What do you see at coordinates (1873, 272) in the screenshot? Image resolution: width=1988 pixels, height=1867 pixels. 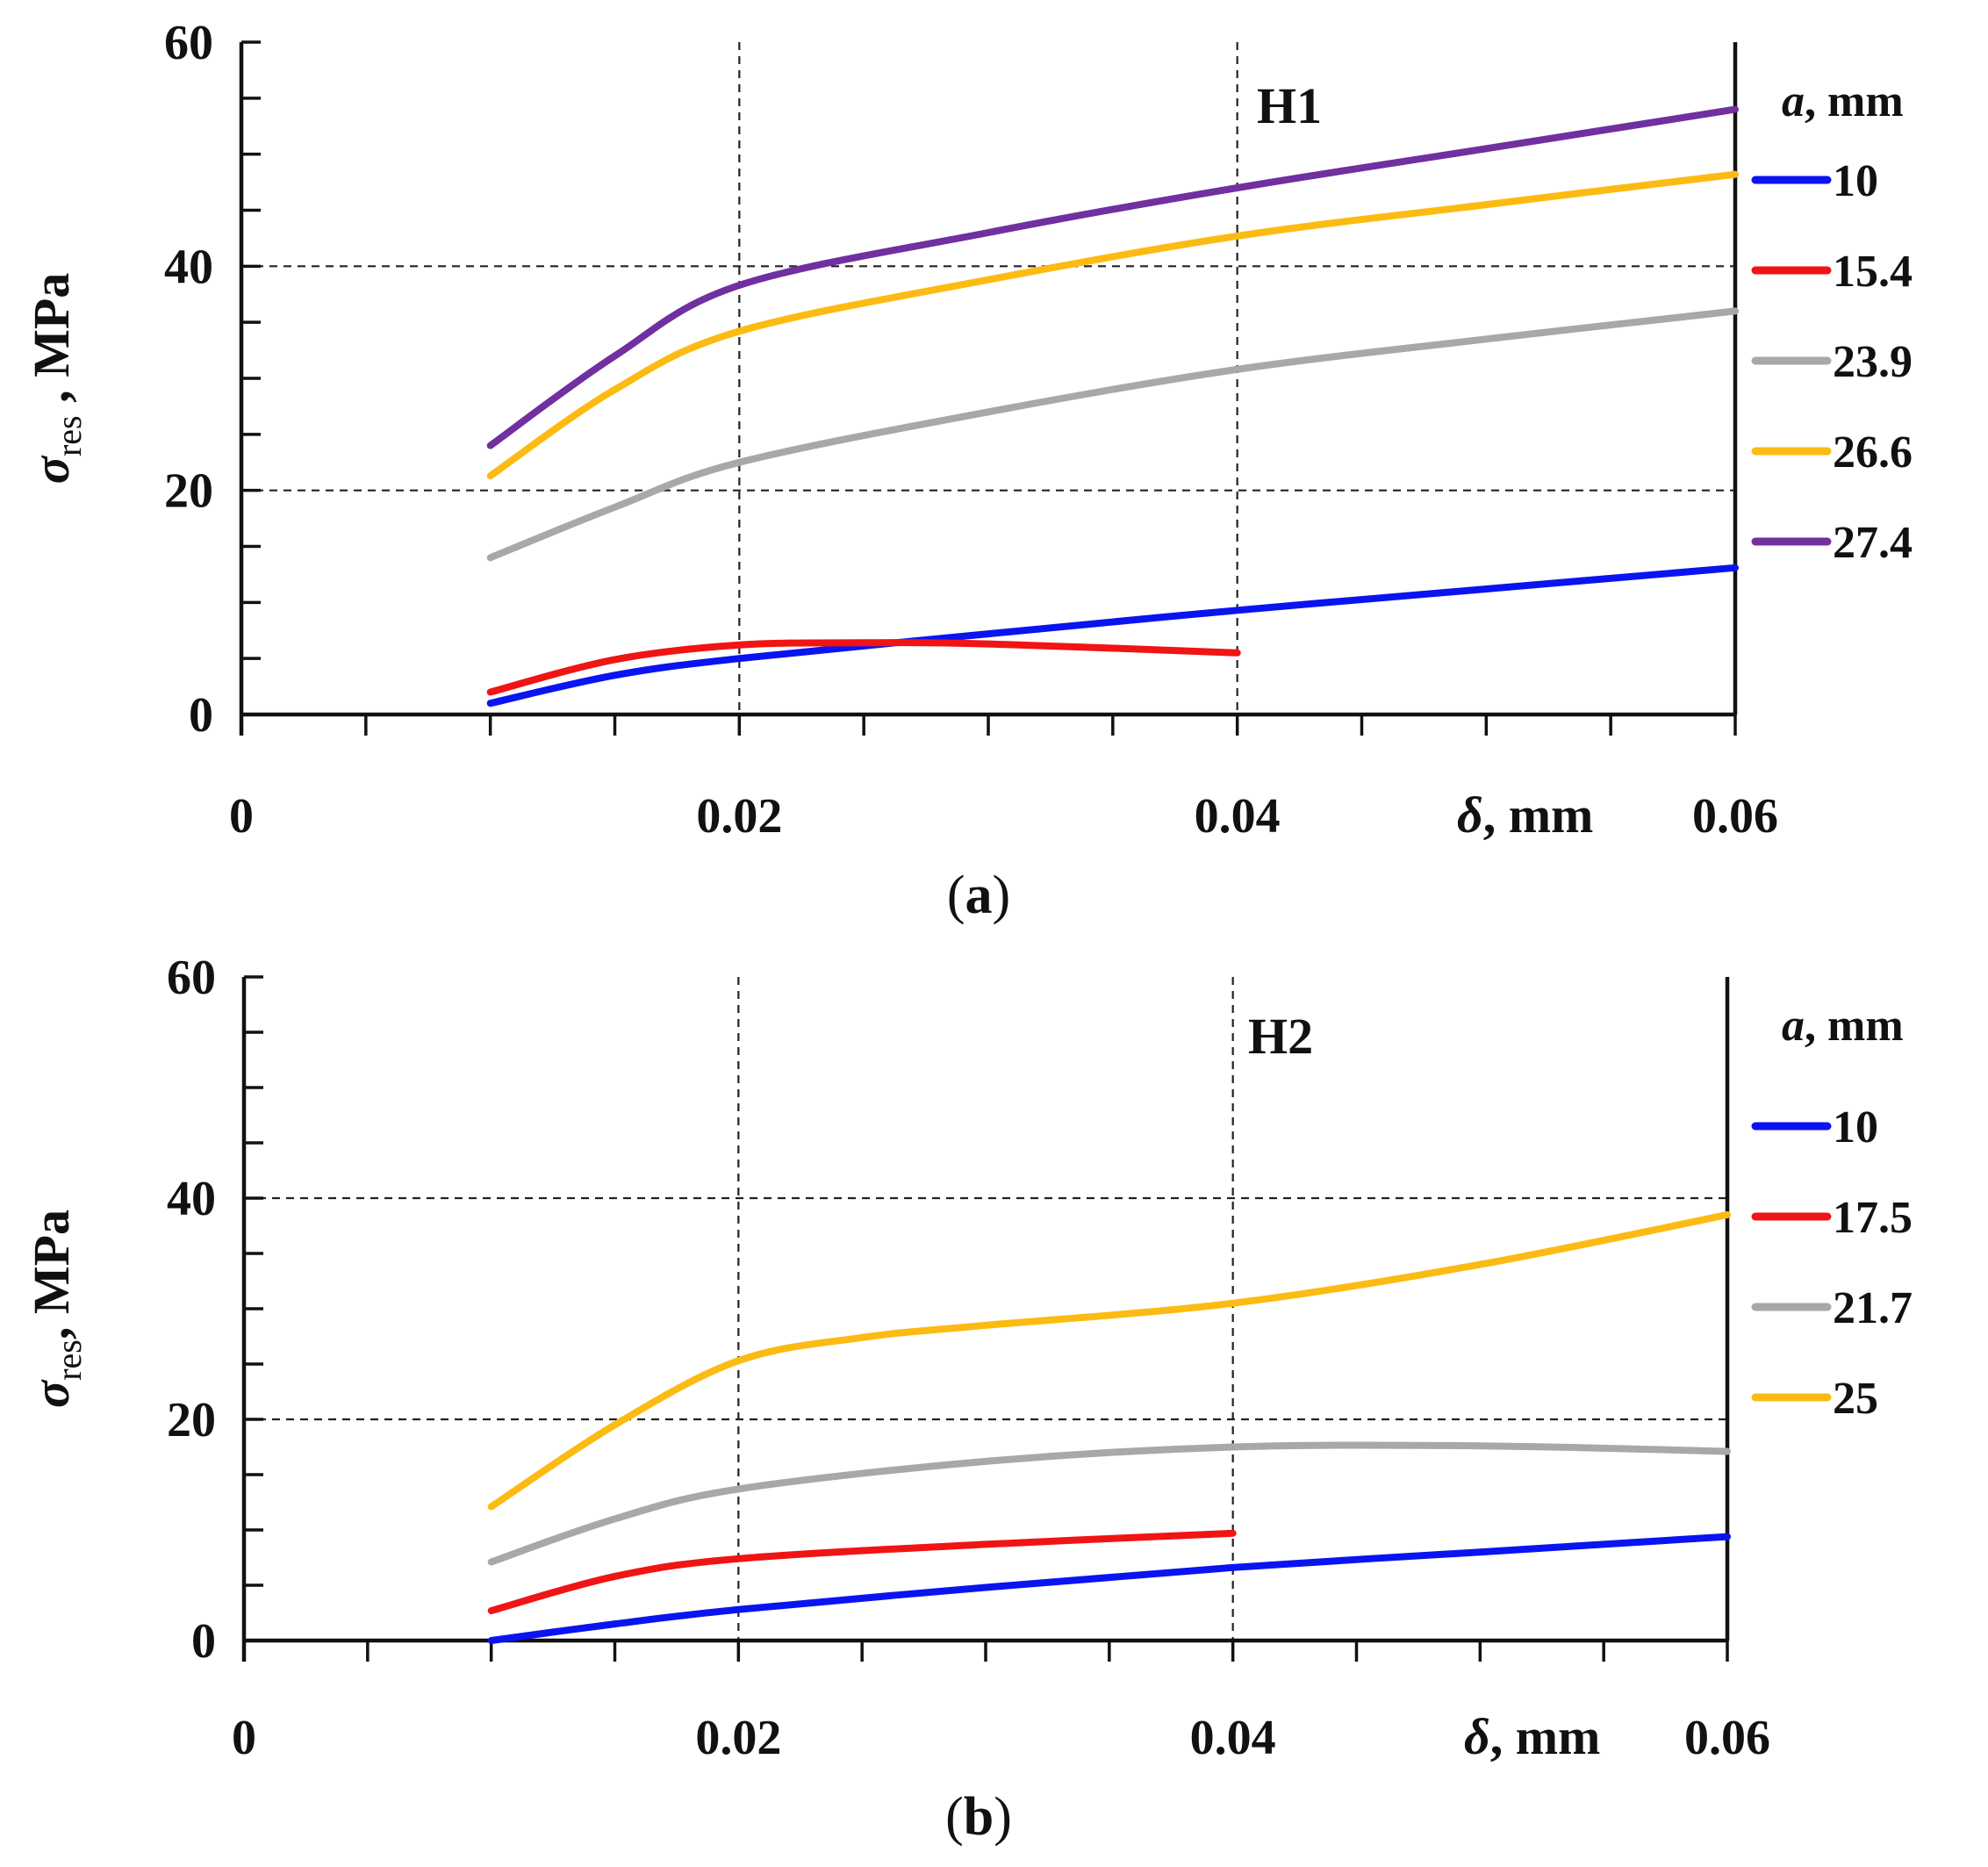 I see `legend-label: 15.4` at bounding box center [1873, 272].